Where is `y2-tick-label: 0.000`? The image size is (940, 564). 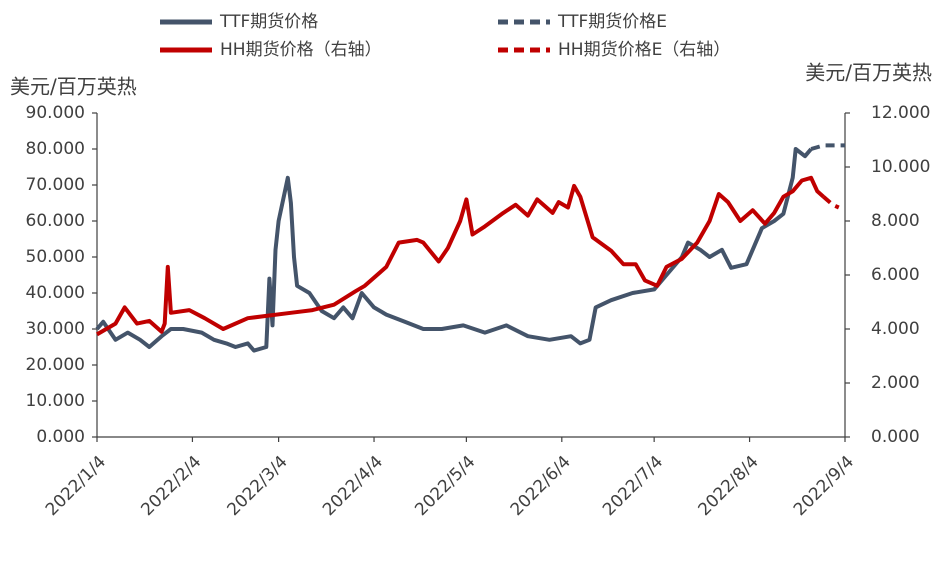
y2-tick-label: 0.000 is located at coordinates (895, 437).